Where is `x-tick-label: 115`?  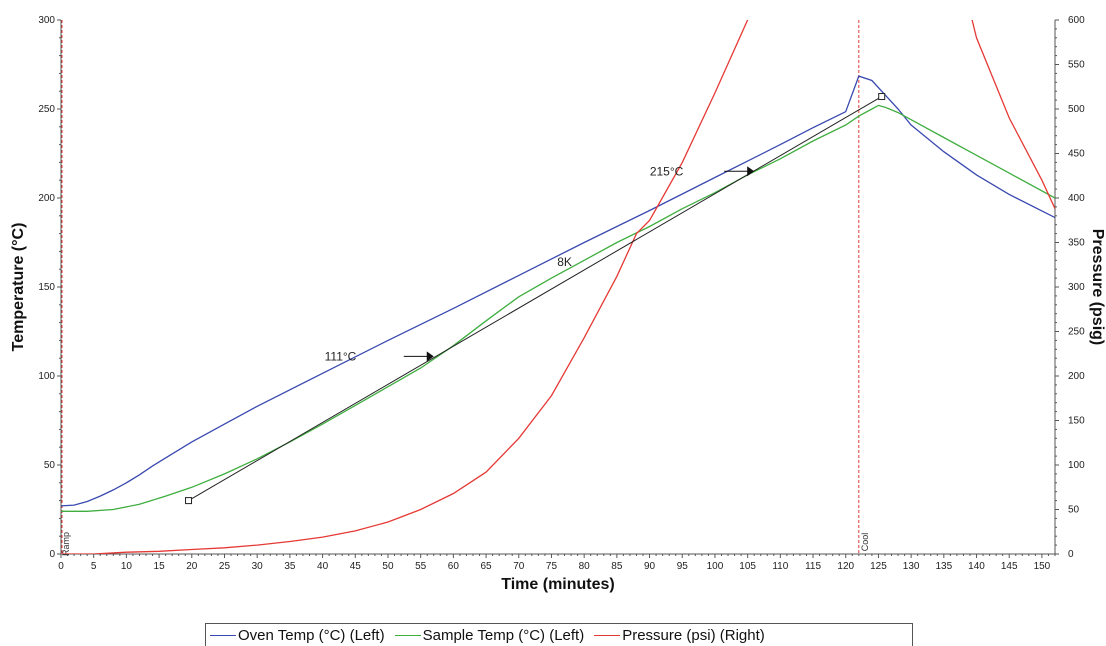 x-tick-label: 115 is located at coordinates (813, 566).